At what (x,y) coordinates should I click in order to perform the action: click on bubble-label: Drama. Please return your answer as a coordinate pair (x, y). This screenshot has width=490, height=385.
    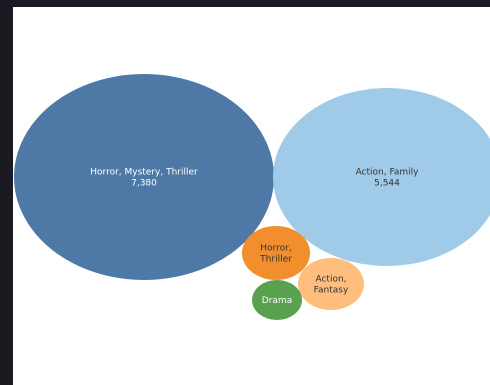
    Looking at the image, I should click on (277, 301).